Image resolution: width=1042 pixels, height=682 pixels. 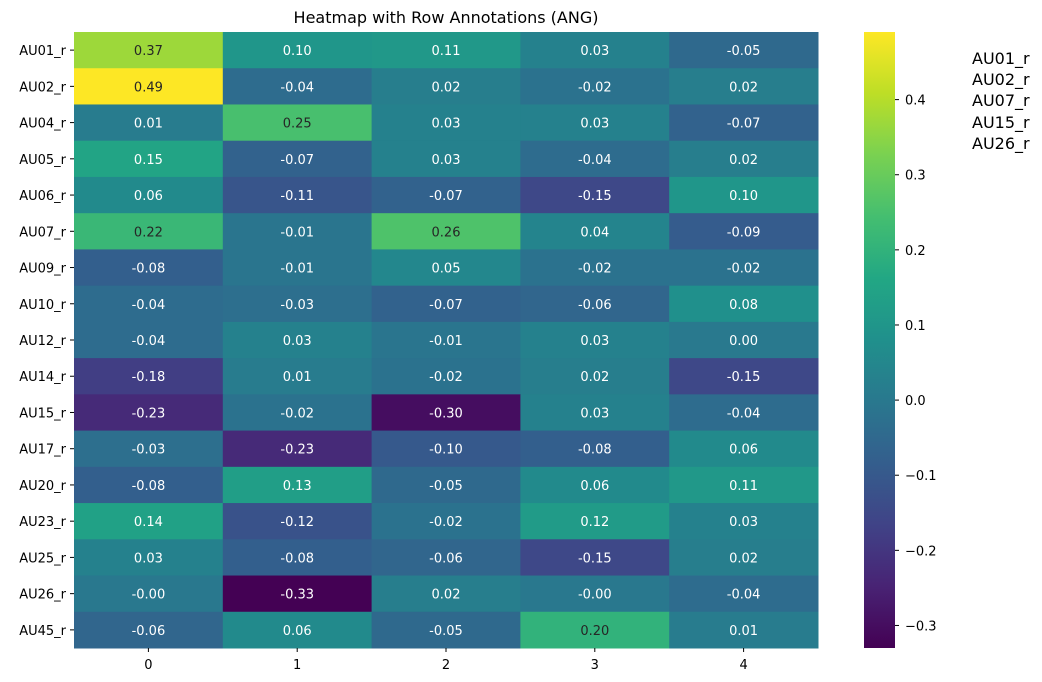 I want to click on cell-value-label: -0.30, so click(x=446, y=413).